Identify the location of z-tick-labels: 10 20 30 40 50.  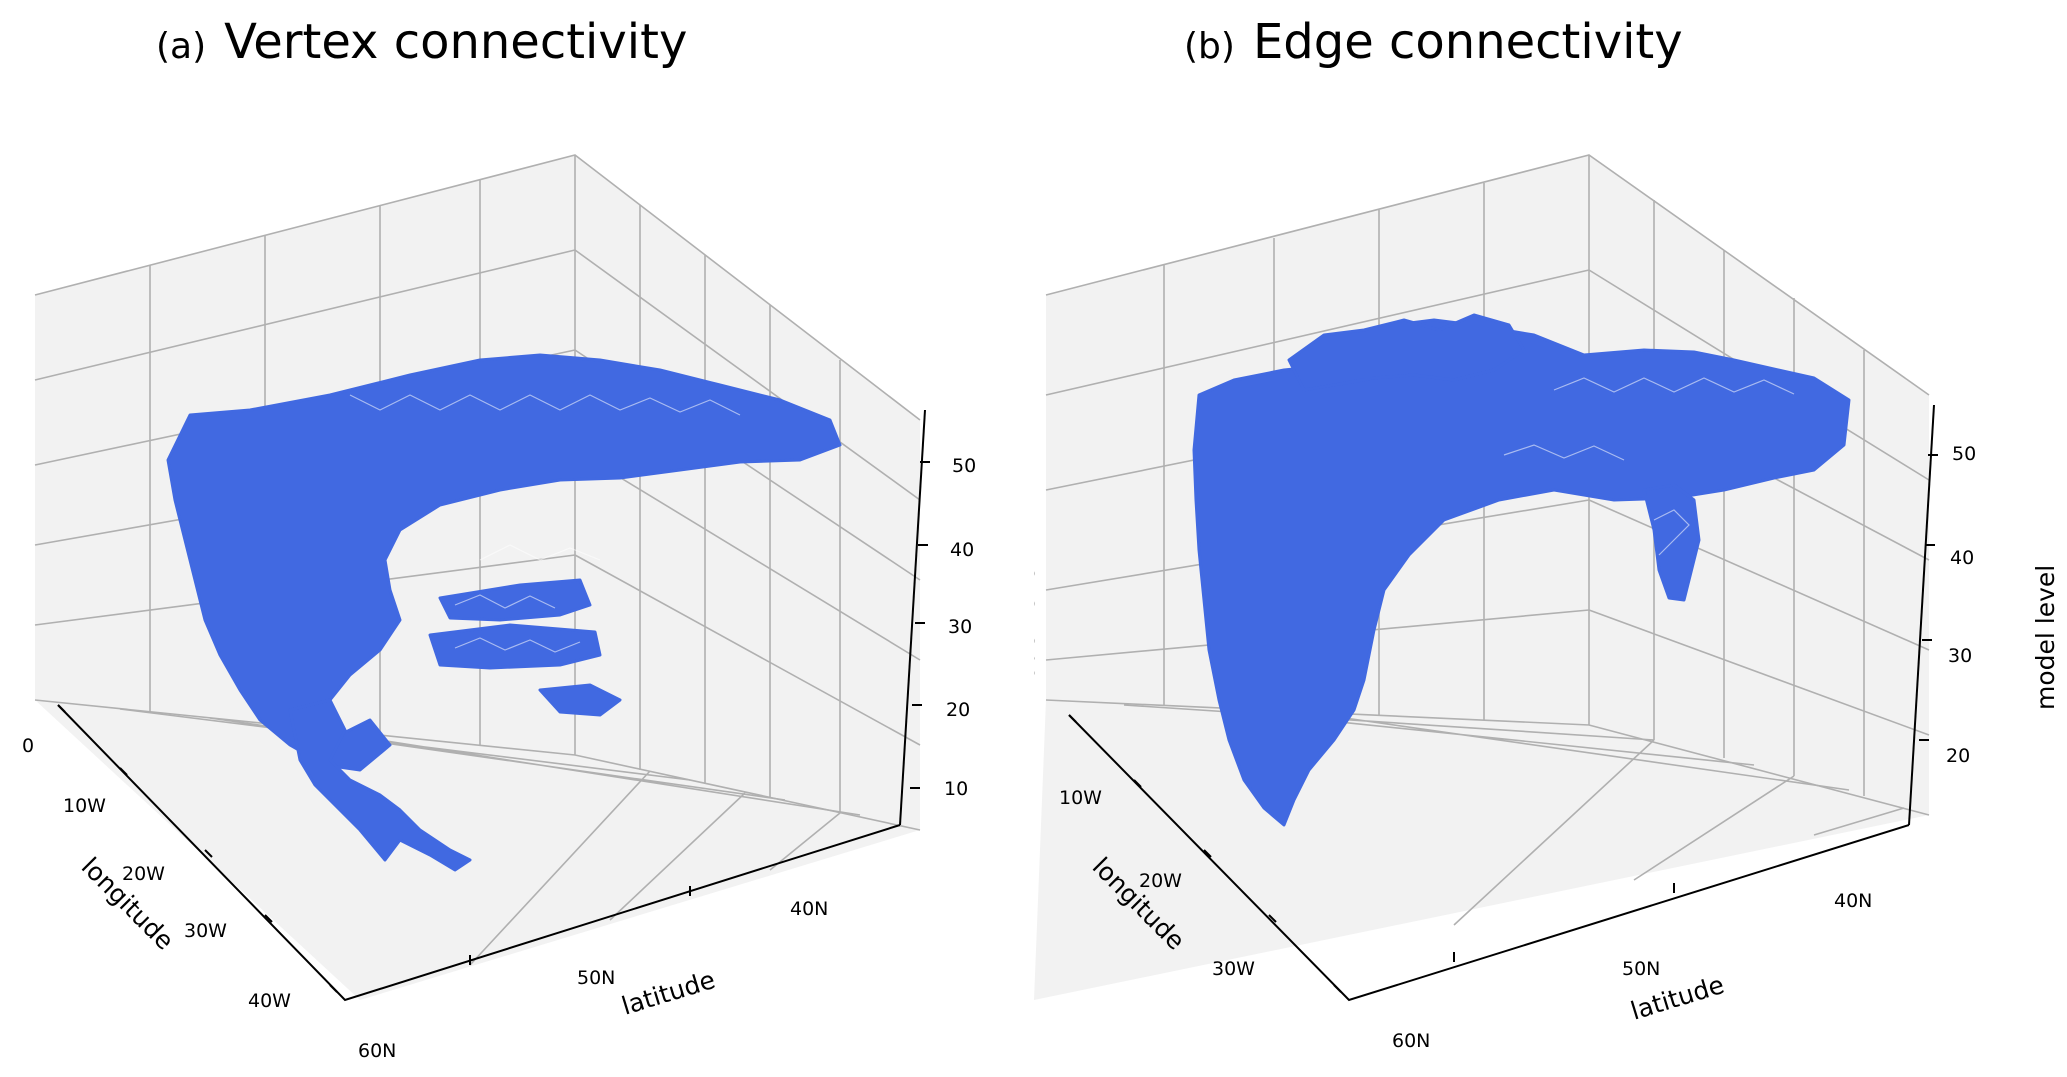
(960, 627).